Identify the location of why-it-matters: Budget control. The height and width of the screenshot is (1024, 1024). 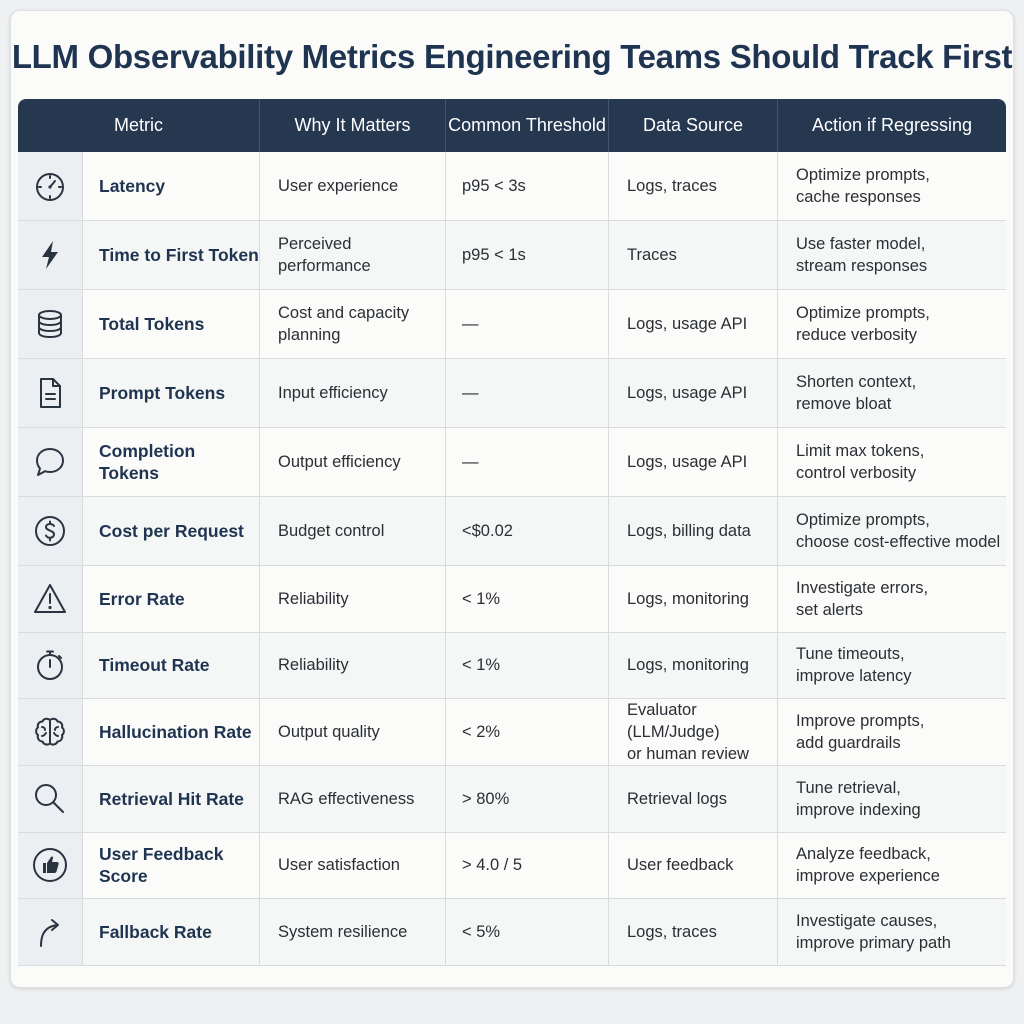
(353, 531).